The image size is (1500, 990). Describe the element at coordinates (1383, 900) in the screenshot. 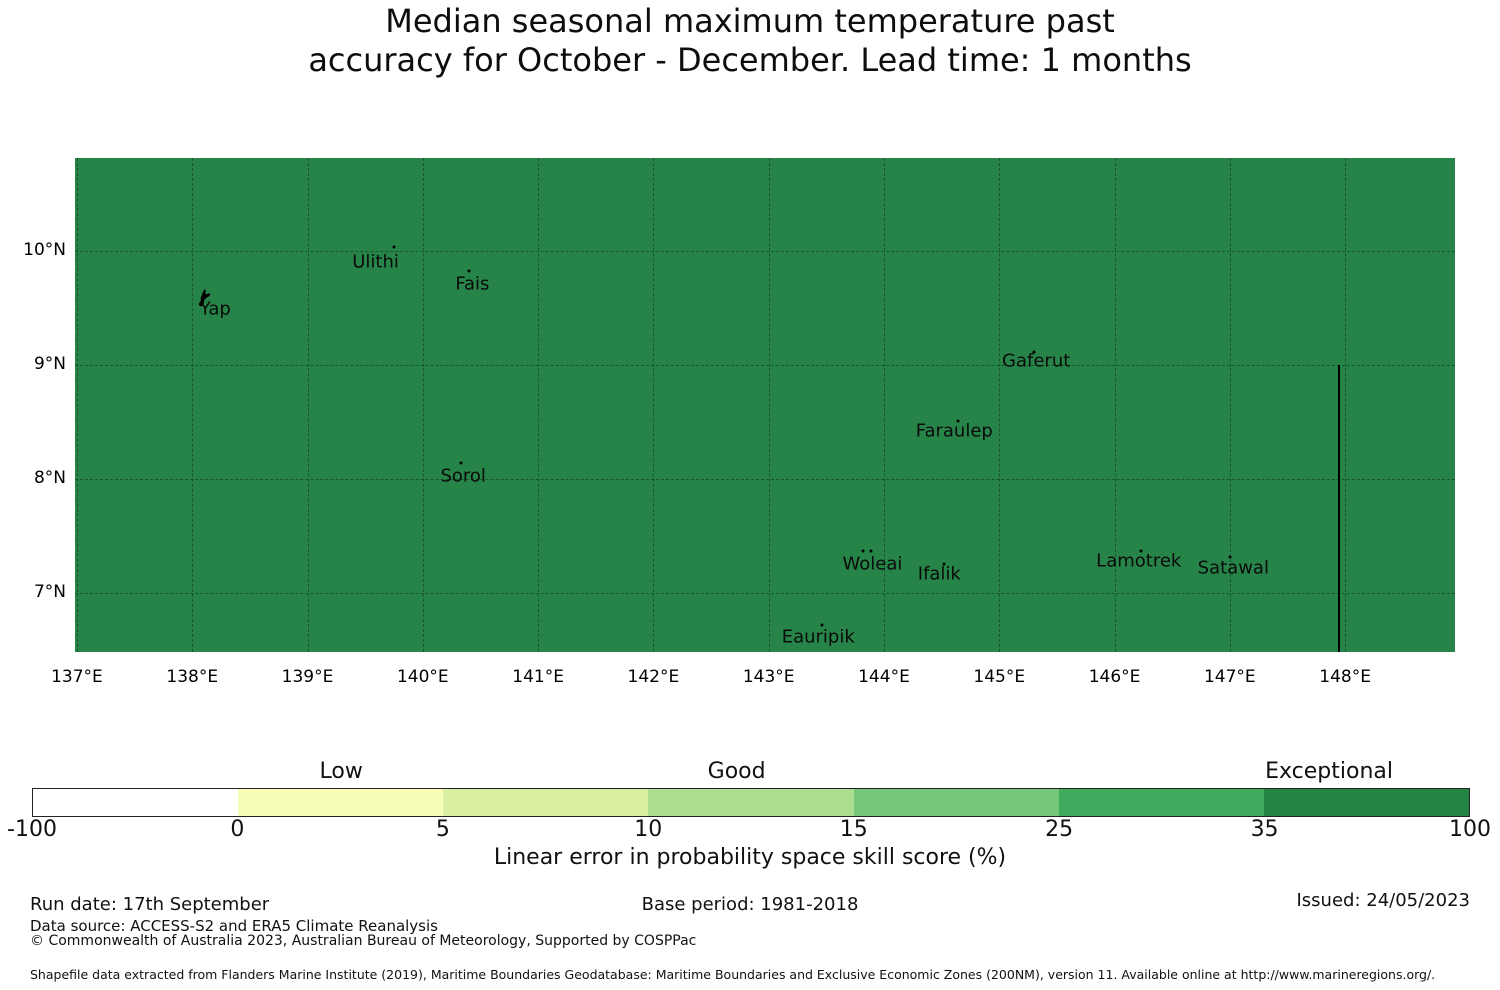

I see `issued-date-text: Issued: 24/05/2023` at that location.